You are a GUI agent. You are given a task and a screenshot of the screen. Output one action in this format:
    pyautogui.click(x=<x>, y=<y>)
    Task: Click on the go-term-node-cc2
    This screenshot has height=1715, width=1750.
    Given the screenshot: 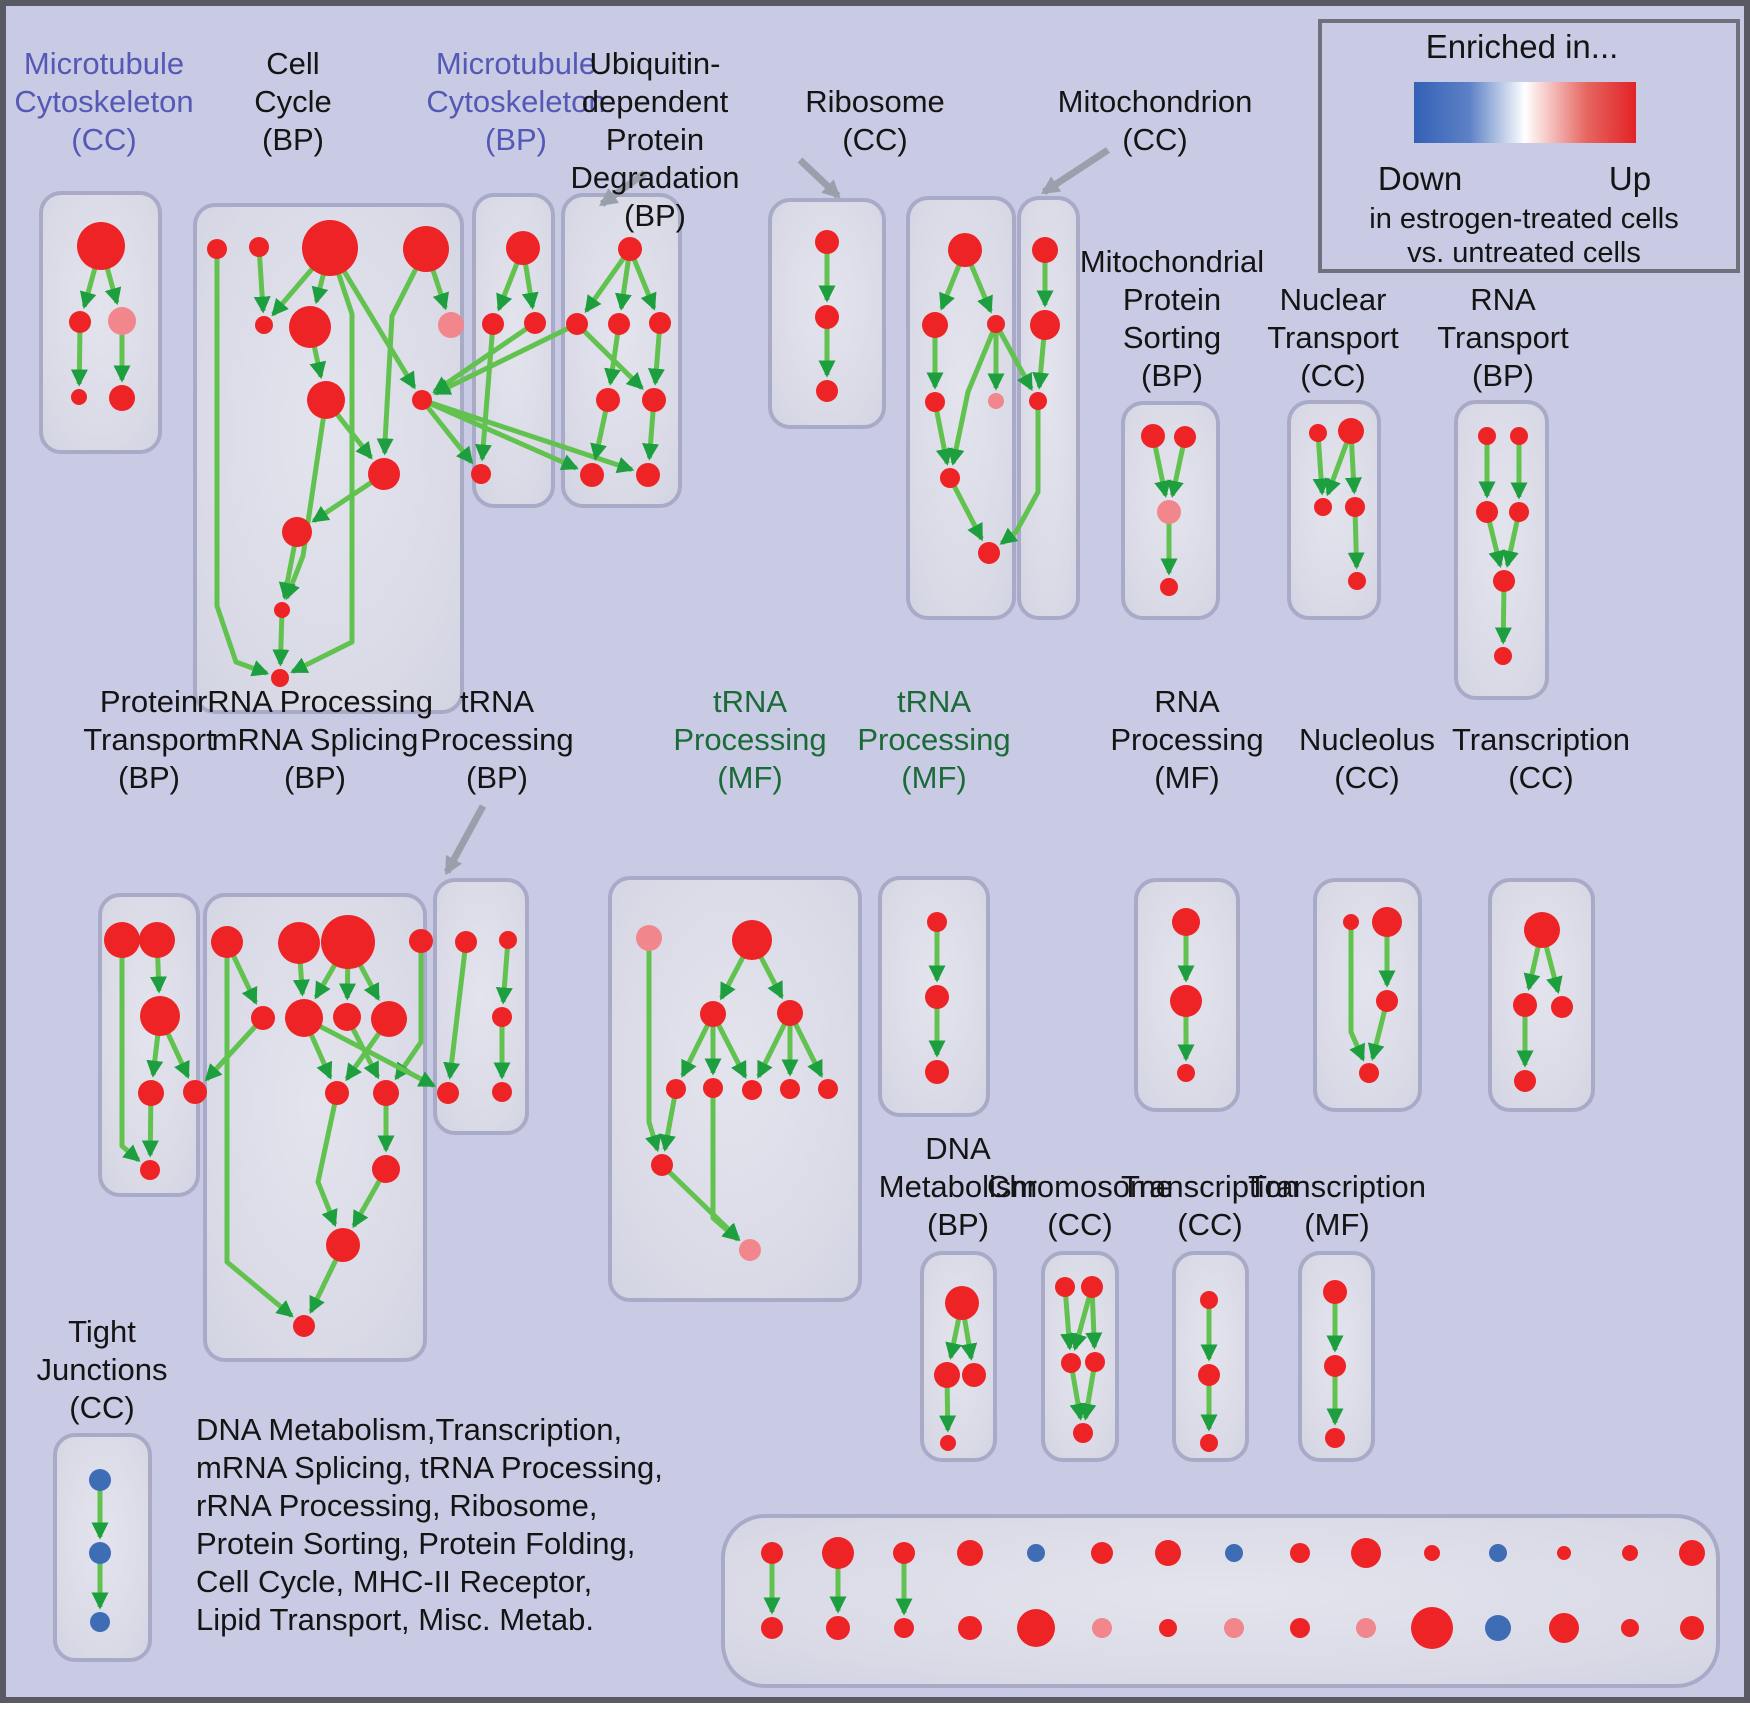 What is the action you would take?
    pyautogui.click(x=259, y=247)
    